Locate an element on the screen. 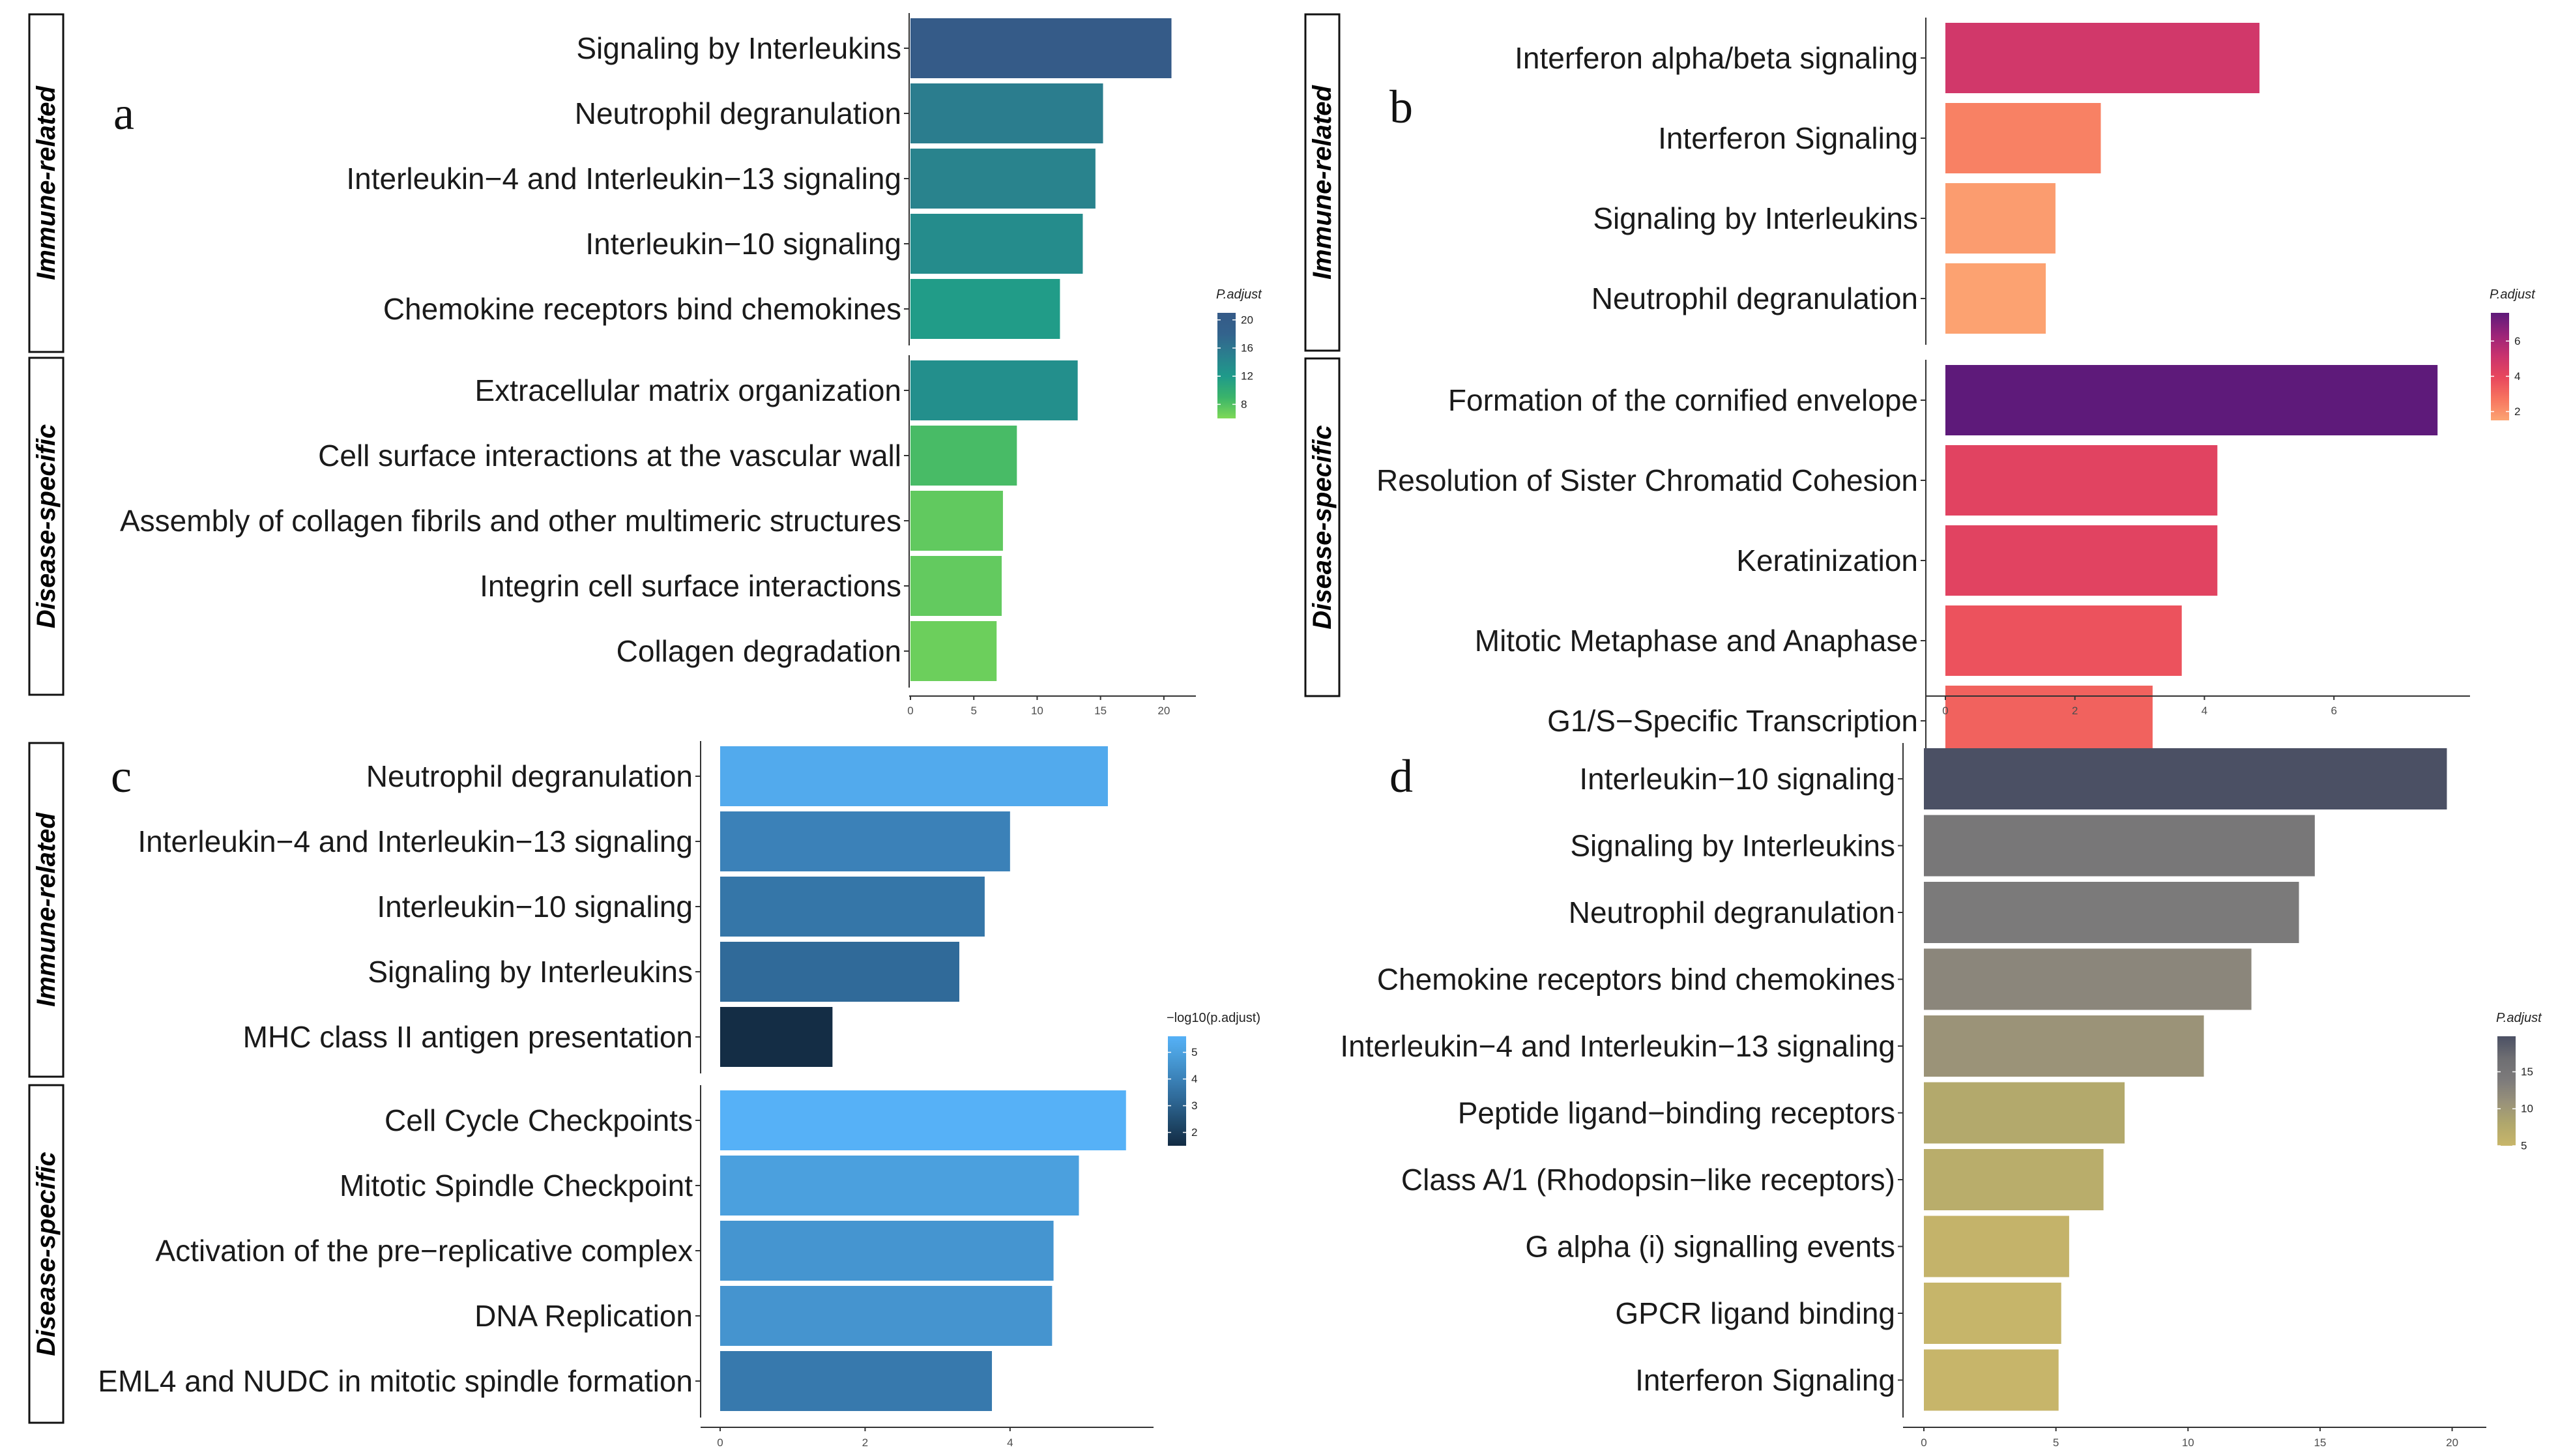  legend-title: −log10(p.adjust) is located at coordinates (1213, 1018).